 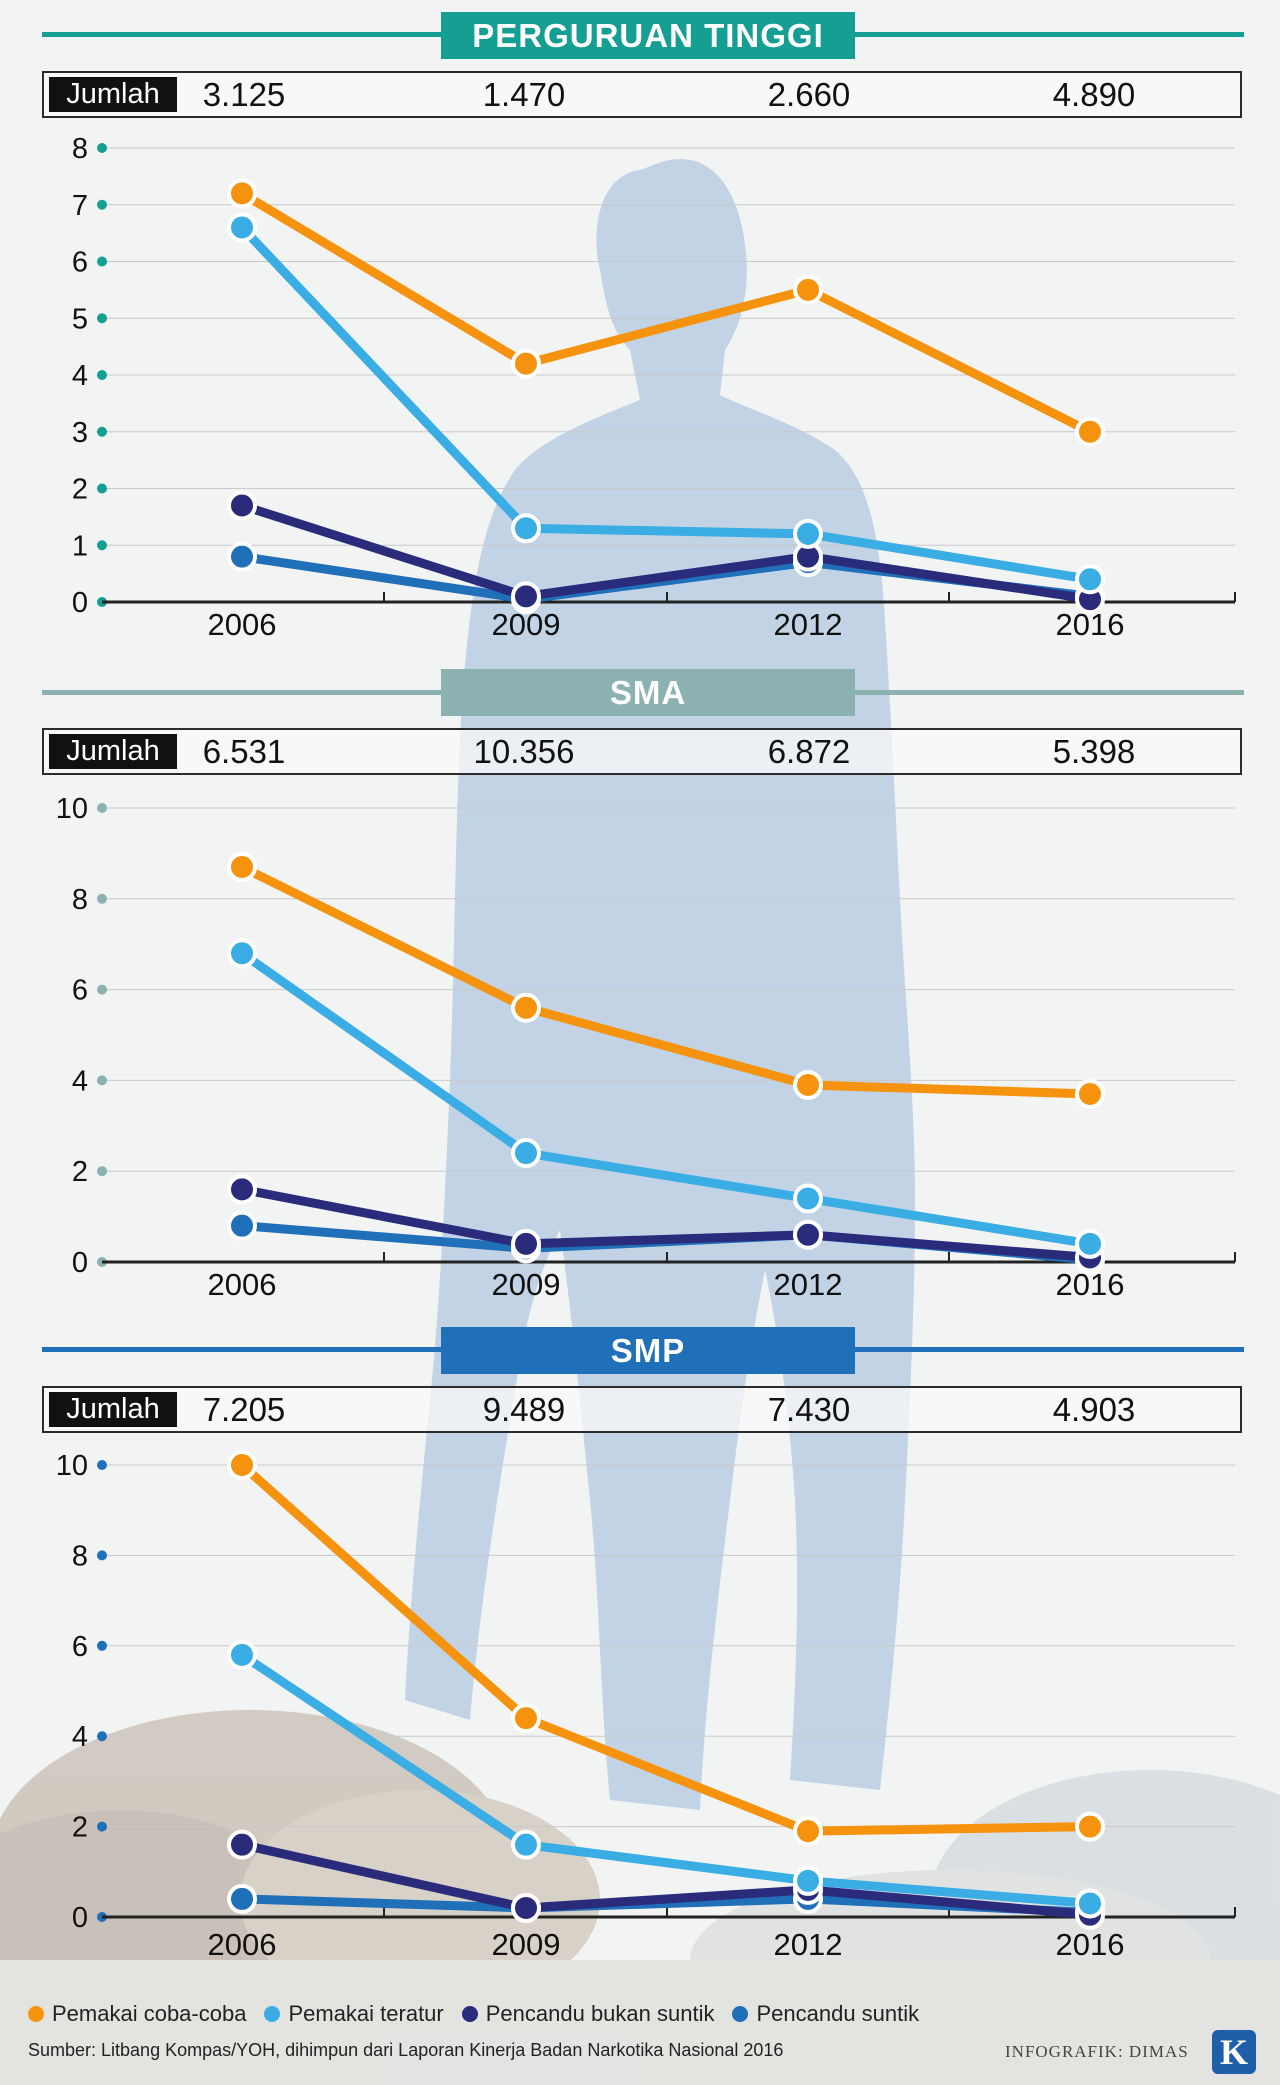 I want to click on jumlah-value-2016: 4.890, so click(x=1094, y=94).